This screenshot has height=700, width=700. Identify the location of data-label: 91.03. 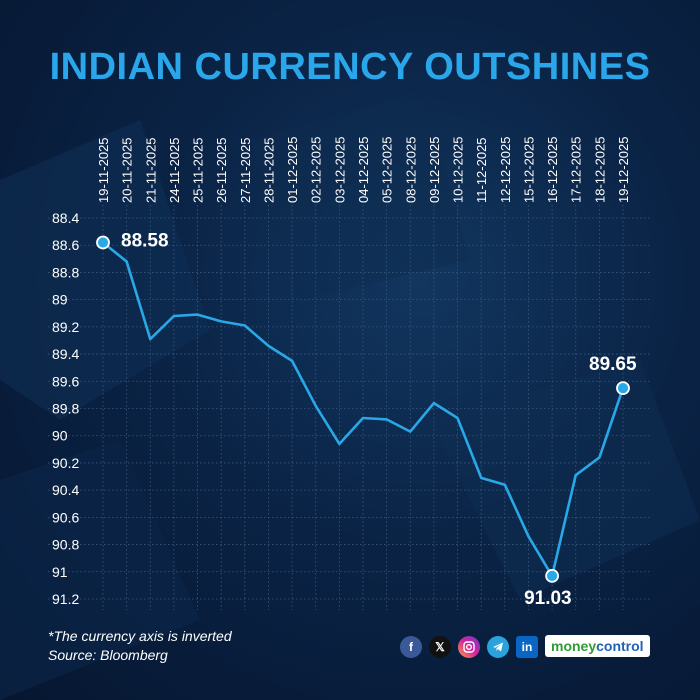
(548, 598).